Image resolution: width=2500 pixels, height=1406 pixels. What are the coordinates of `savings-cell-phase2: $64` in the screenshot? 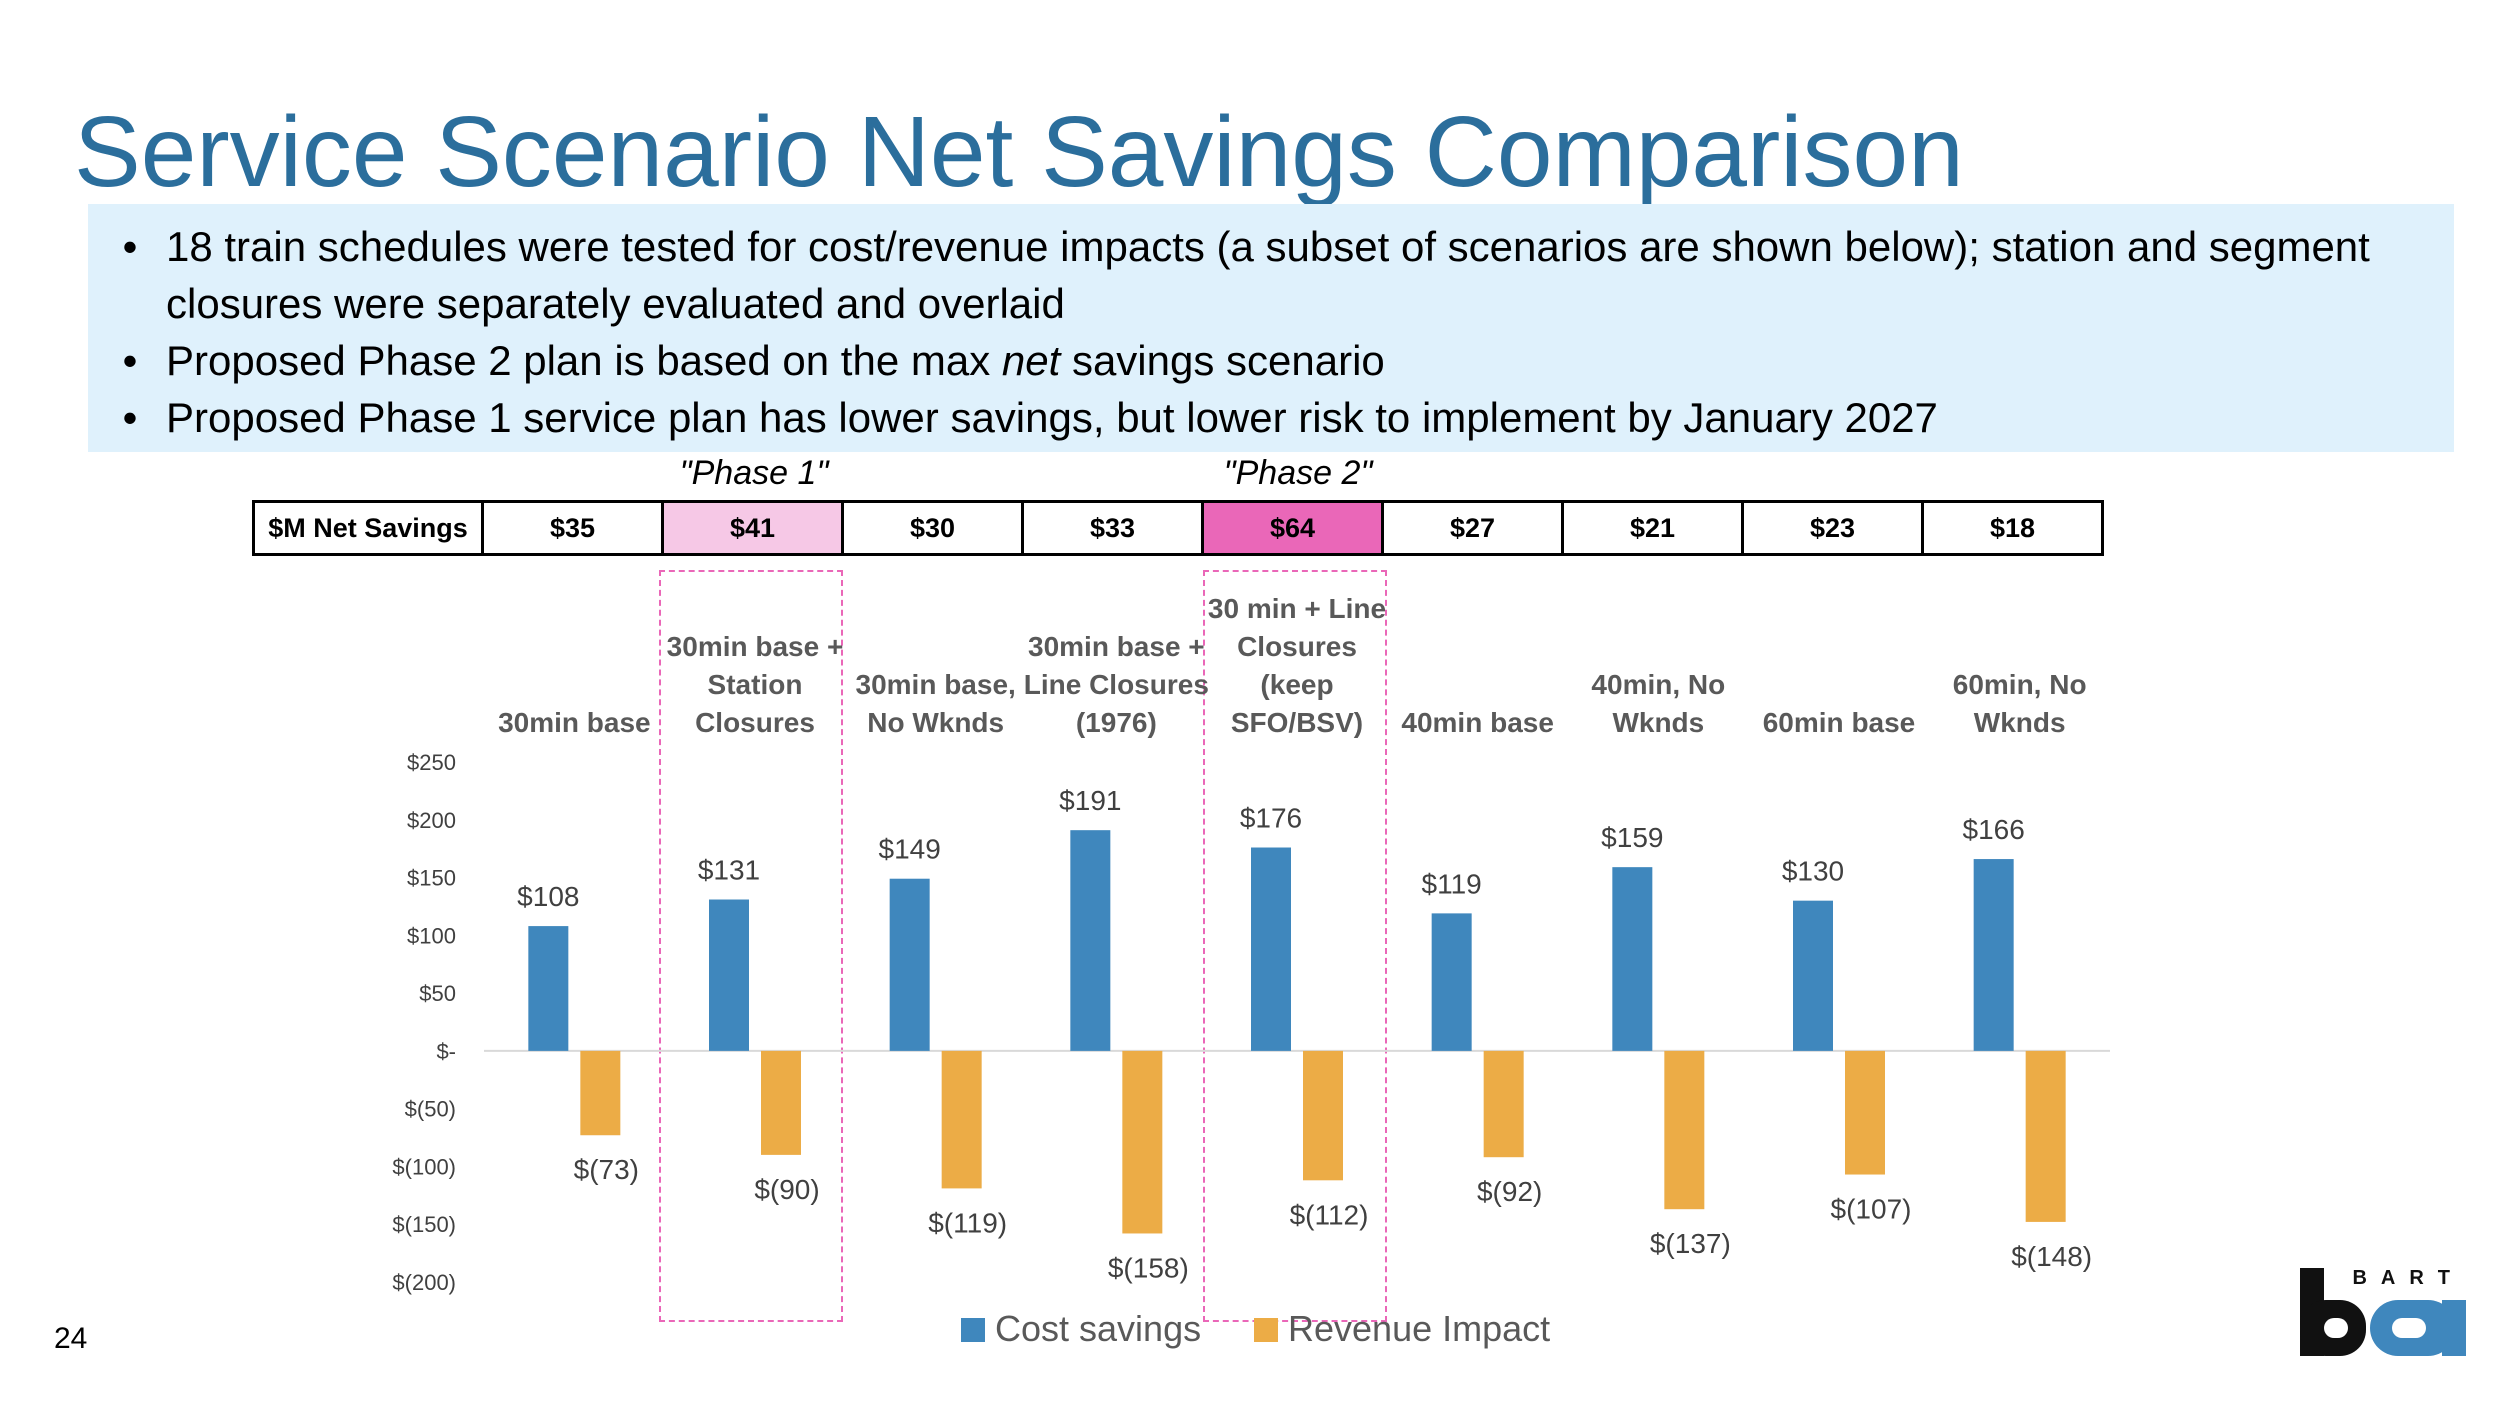 It's located at (1292, 528).